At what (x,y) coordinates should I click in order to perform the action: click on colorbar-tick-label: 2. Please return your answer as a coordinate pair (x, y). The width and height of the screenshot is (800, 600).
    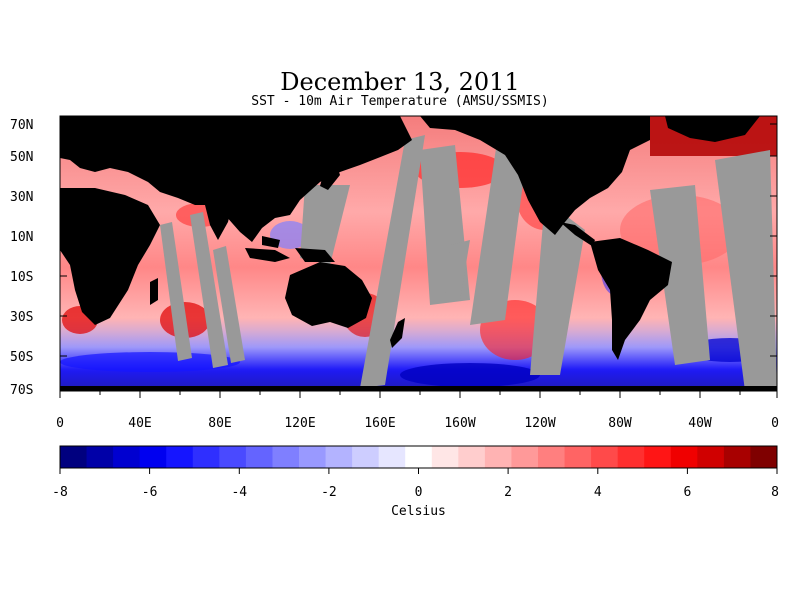
    Looking at the image, I should click on (508, 492).